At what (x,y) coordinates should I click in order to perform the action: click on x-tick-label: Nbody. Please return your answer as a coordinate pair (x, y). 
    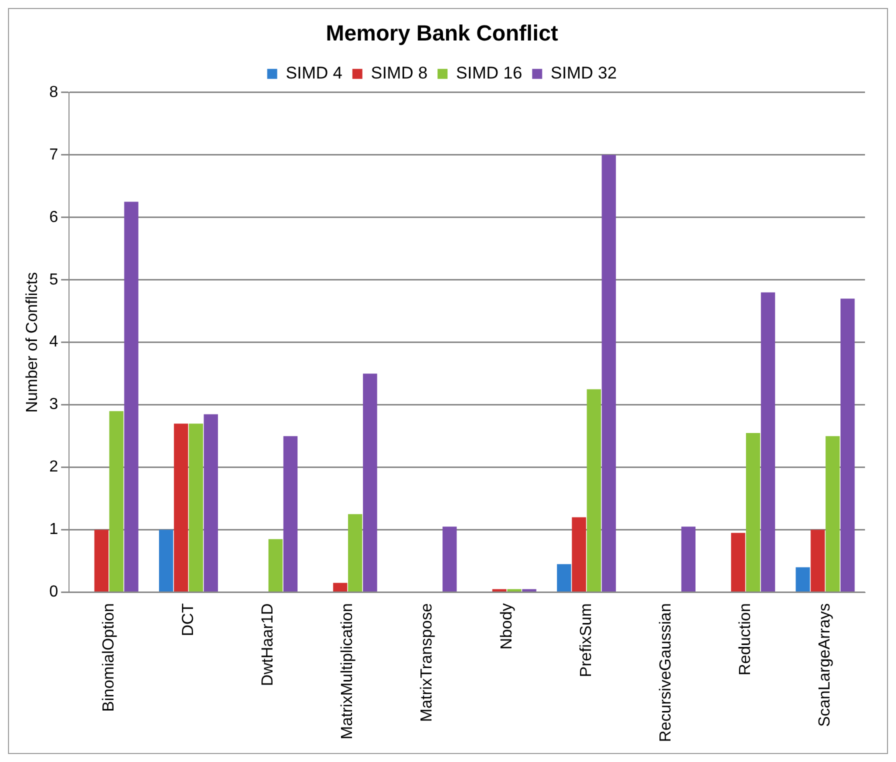
    Looking at the image, I should click on (507, 626).